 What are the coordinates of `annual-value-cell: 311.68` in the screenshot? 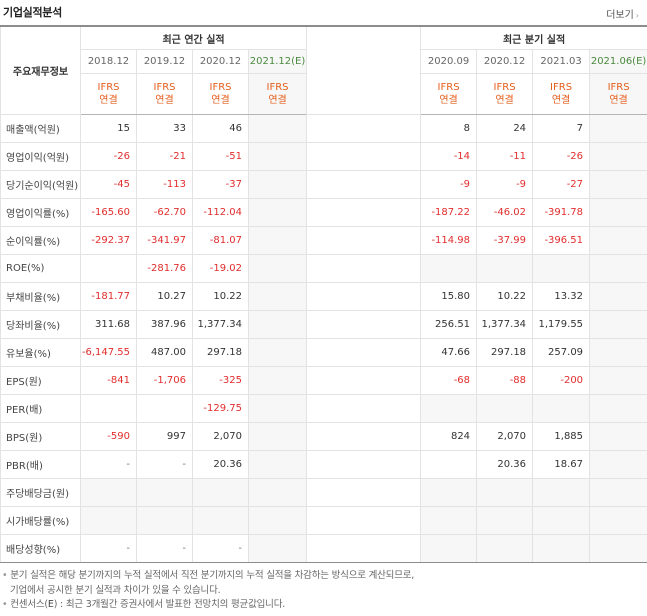 It's located at (108, 324).